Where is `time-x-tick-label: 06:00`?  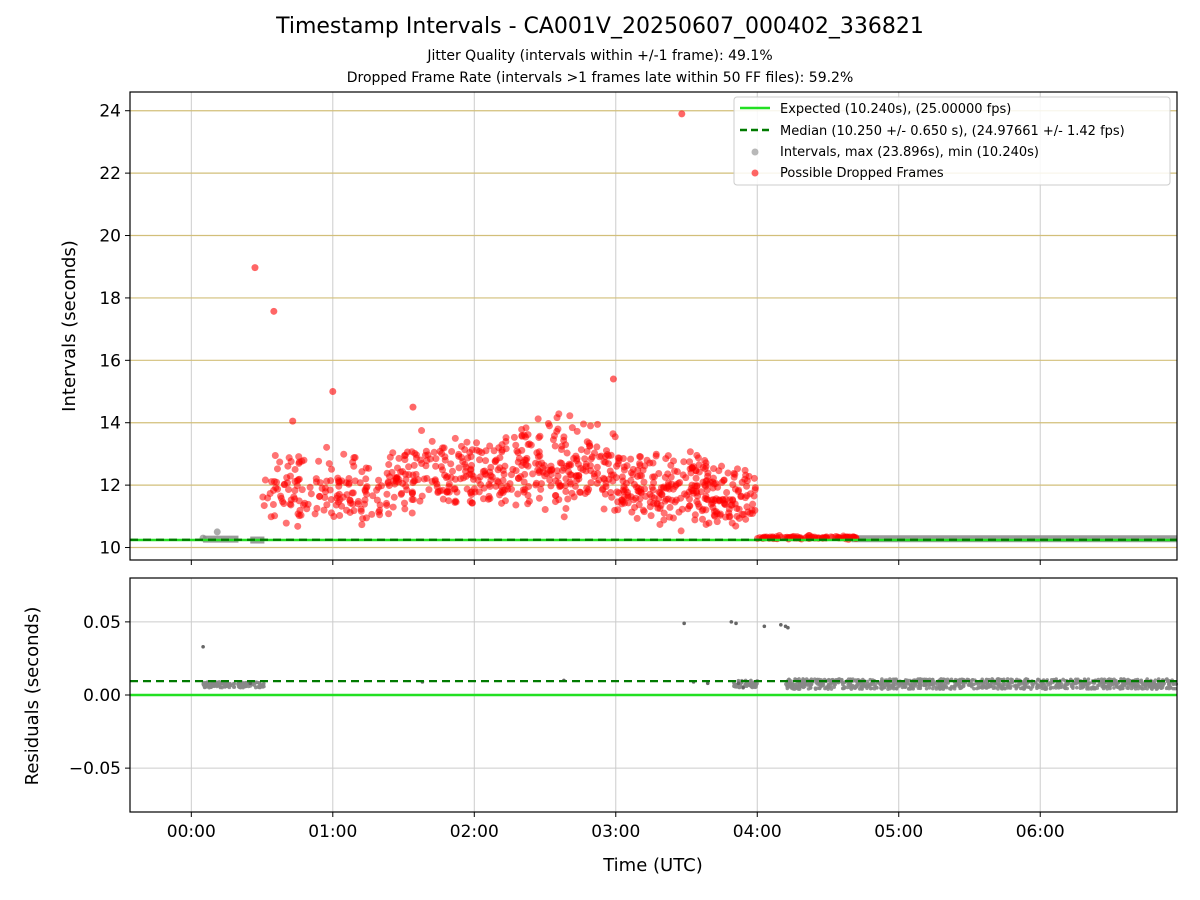 time-x-tick-label: 06:00 is located at coordinates (1040, 832).